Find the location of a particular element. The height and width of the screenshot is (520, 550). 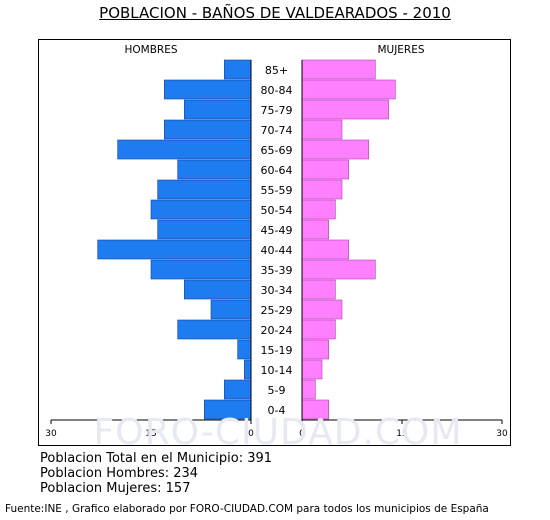

bar-women-85+ is located at coordinates (338, 69).